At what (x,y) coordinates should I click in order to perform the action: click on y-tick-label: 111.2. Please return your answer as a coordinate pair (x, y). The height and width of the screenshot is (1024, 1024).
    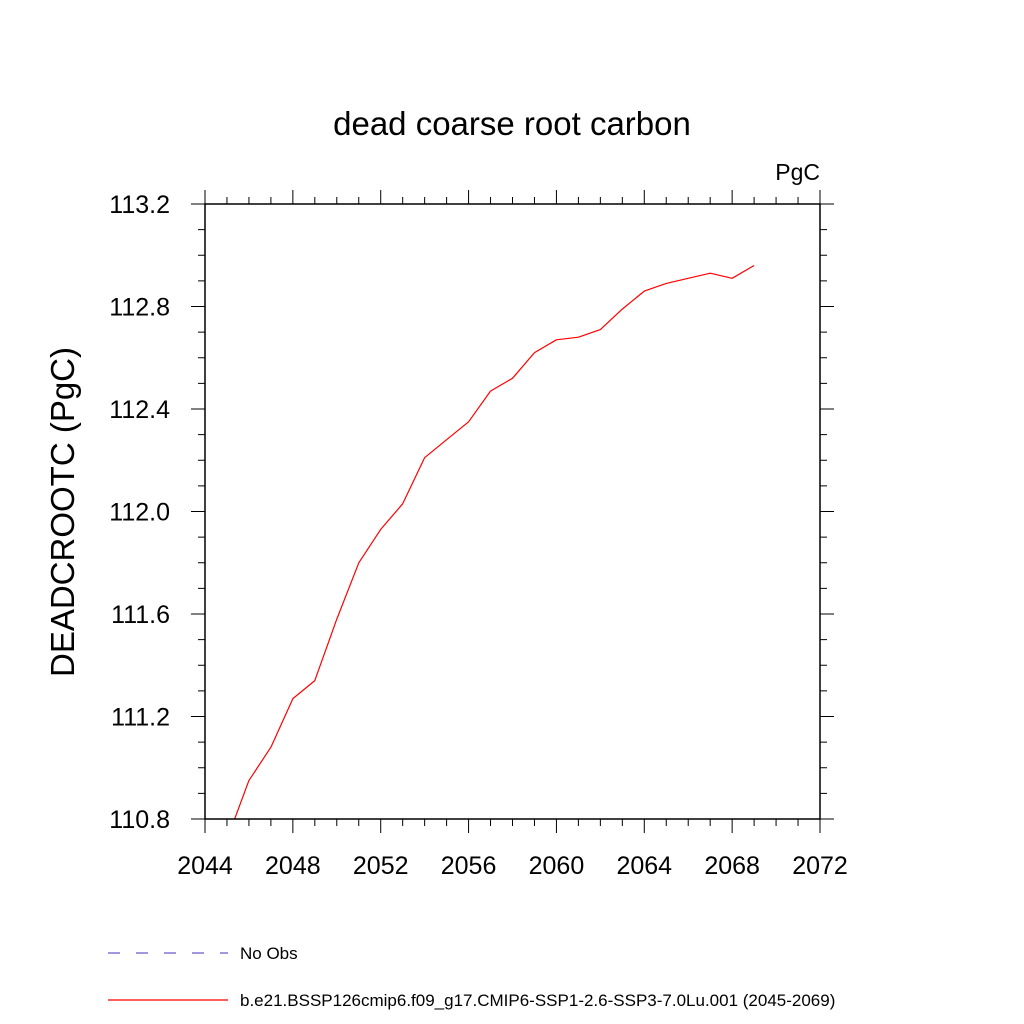
    Looking at the image, I should click on (140, 718).